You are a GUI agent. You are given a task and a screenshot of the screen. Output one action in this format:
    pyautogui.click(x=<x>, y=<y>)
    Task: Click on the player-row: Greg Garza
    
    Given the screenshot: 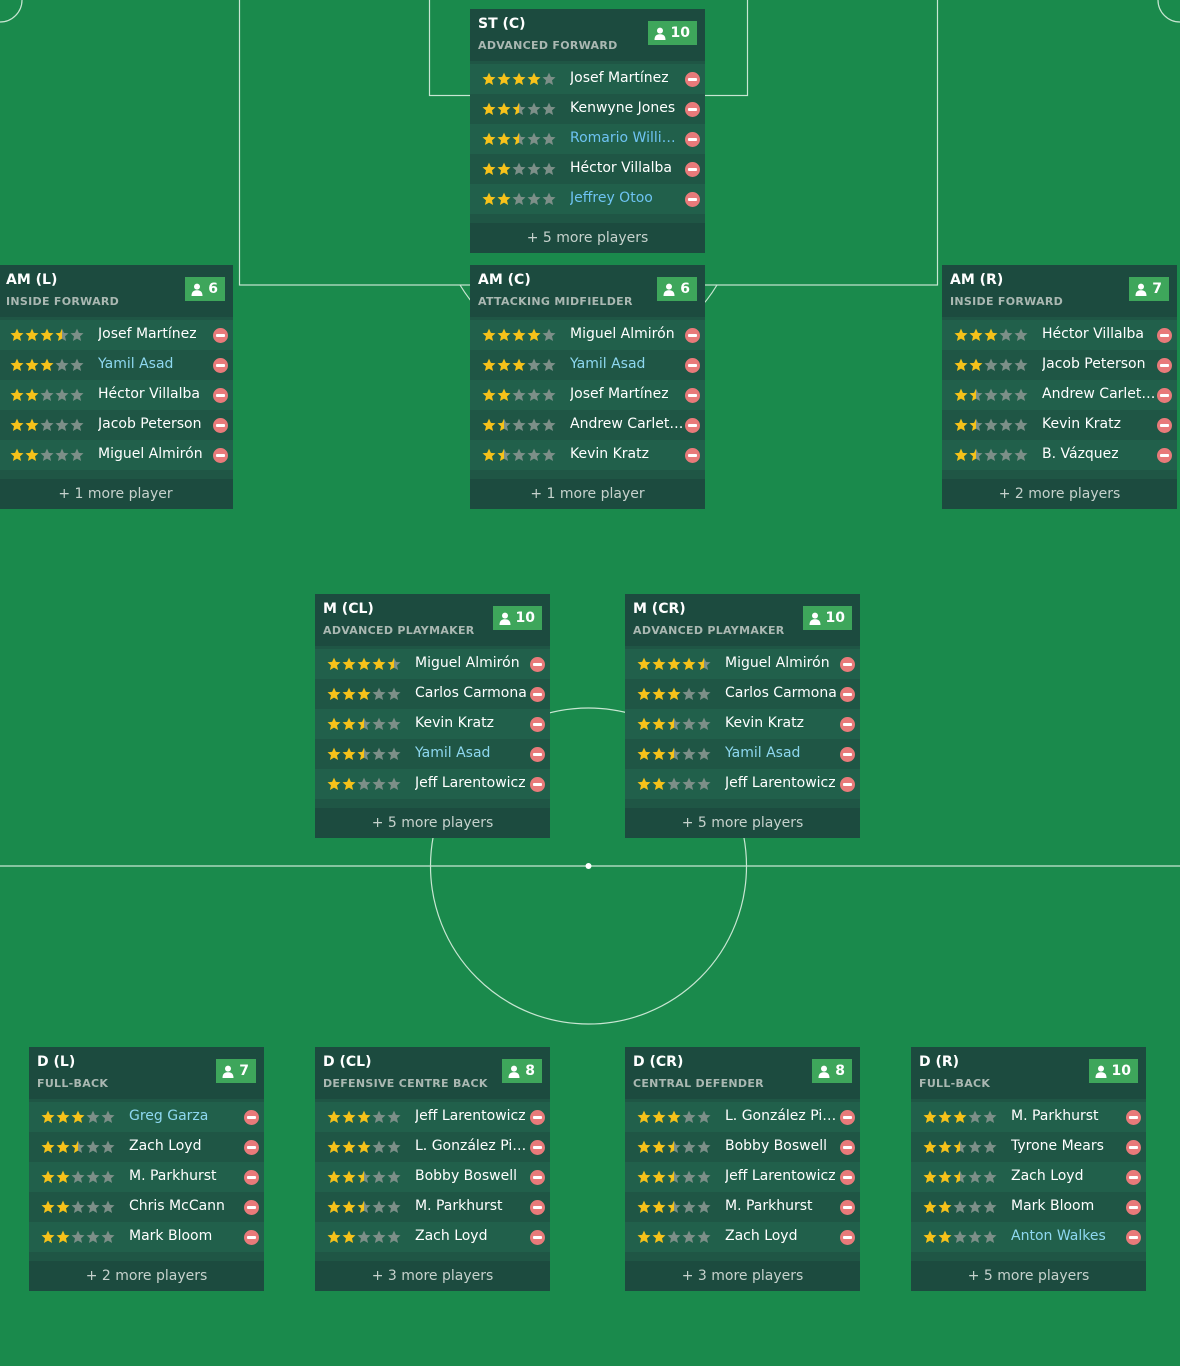 What is the action you would take?
    pyautogui.click(x=146, y=1117)
    